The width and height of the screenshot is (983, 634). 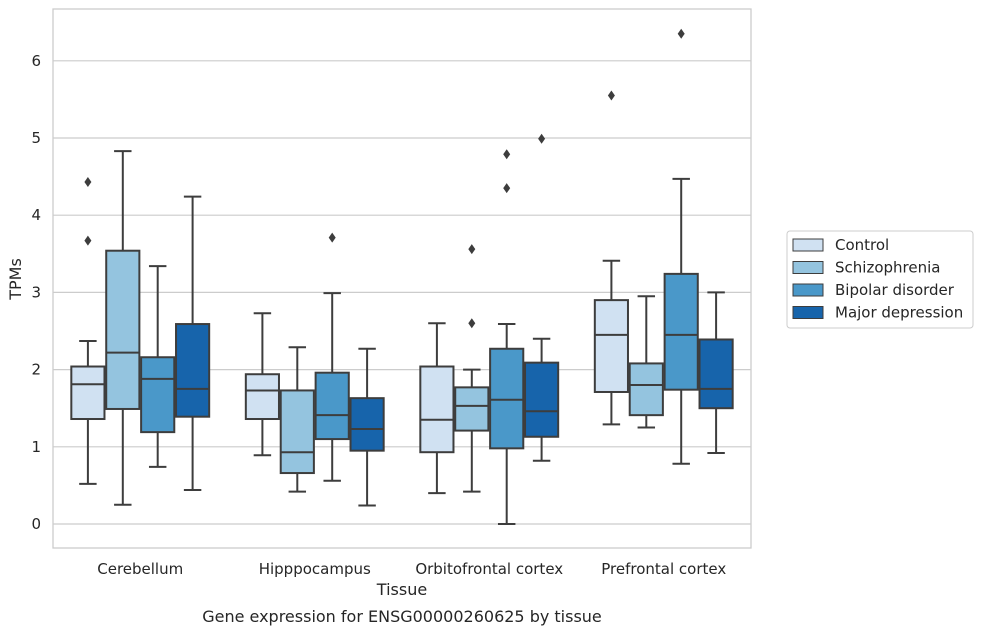 I want to click on y-tick-labels: 0 1 2 3 4 5 6, so click(x=36, y=292).